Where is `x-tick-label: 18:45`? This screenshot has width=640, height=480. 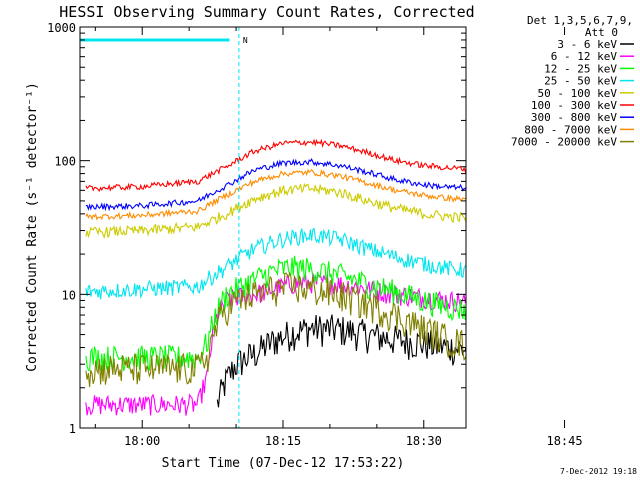 x-tick-label: 18:45 is located at coordinates (564, 441).